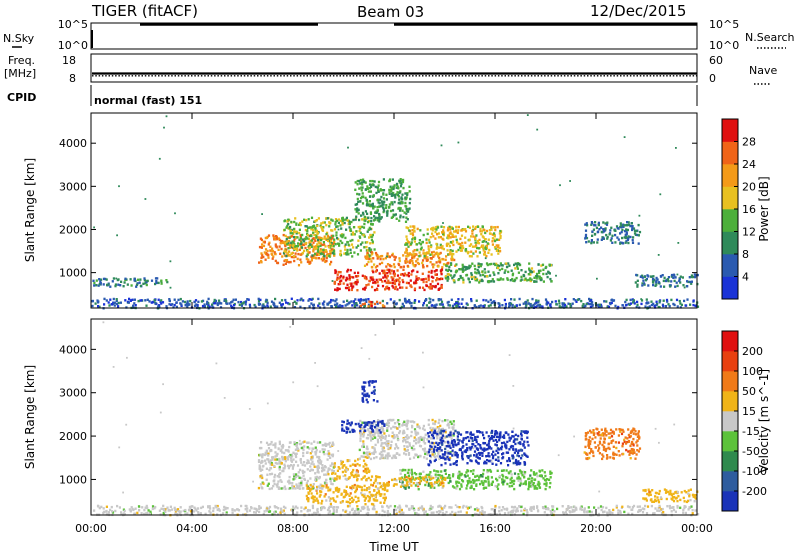 This screenshot has width=800, height=554. What do you see at coordinates (352, 96) in the screenshot?
I see `cpid-strip: CPID normal (fast) 151` at bounding box center [352, 96].